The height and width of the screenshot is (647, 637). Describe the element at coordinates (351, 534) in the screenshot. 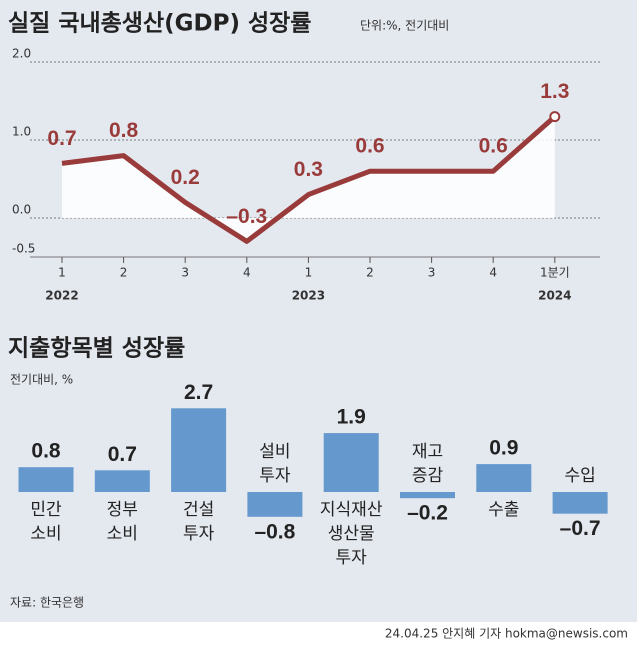

I see `category-label: 지식재산 생산물 투자` at that location.